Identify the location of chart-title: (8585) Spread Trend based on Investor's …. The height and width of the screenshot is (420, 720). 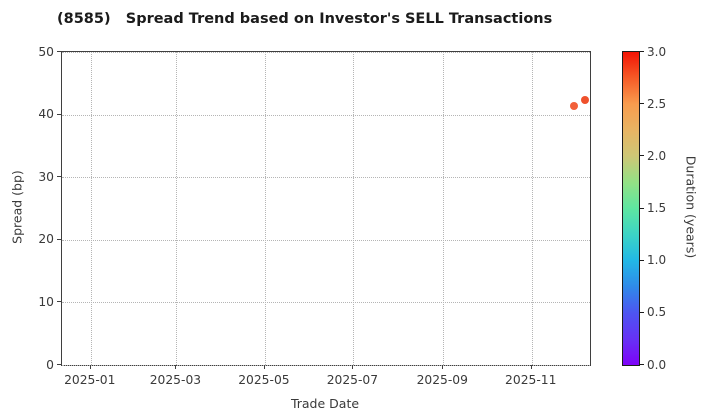
(305, 19).